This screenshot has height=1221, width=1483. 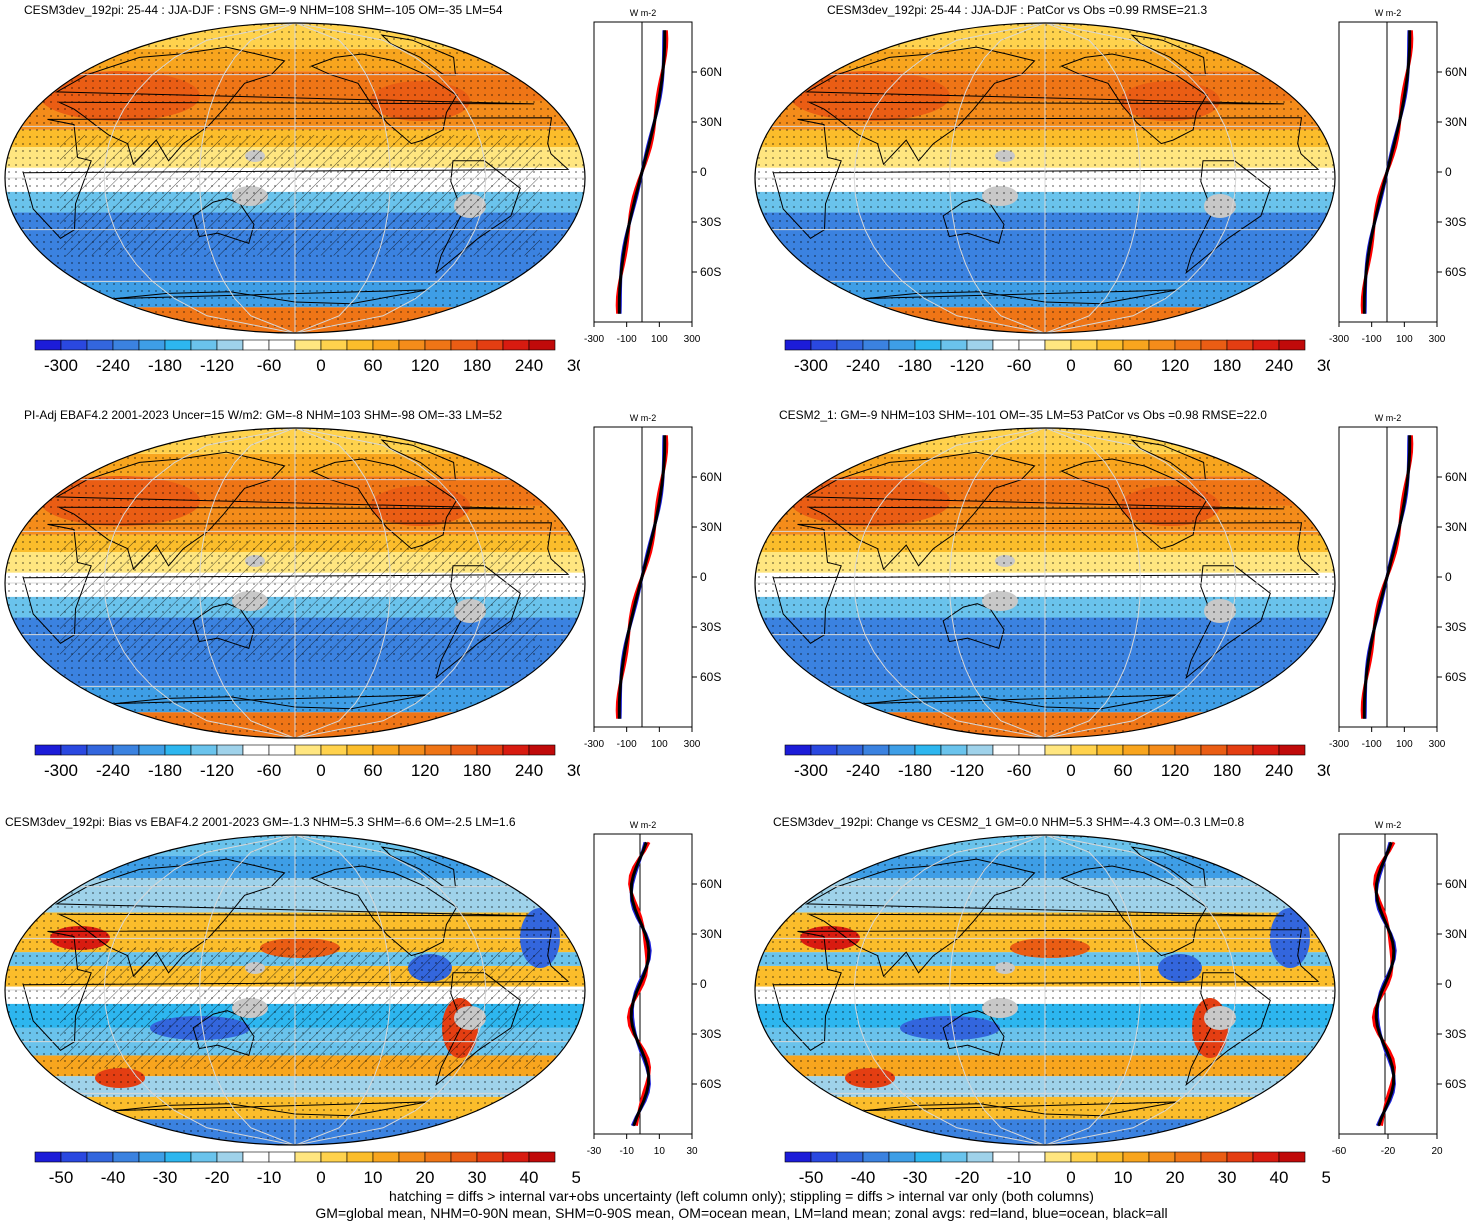 What do you see at coordinates (300, 1007) in the screenshot?
I see `hatching-overlay` at bounding box center [300, 1007].